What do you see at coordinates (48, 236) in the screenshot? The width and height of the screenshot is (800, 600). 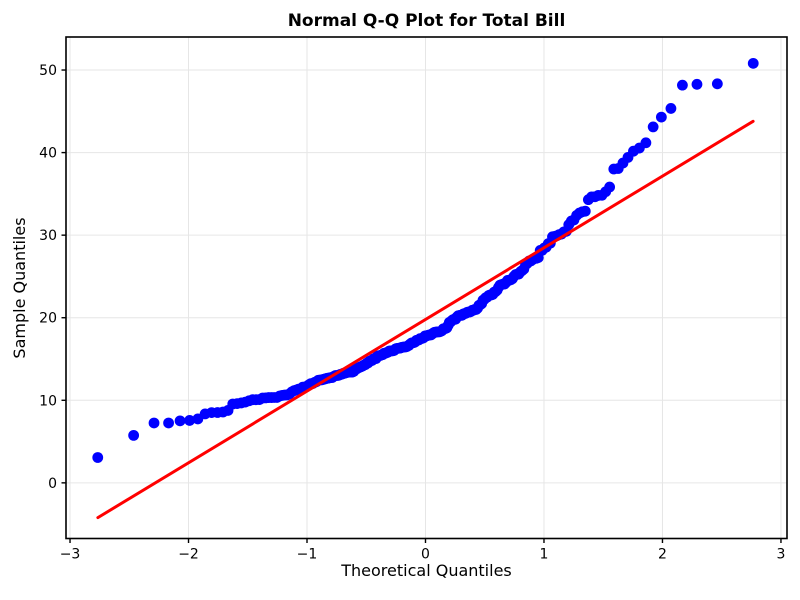 I see `y-tick-label: 30` at bounding box center [48, 236].